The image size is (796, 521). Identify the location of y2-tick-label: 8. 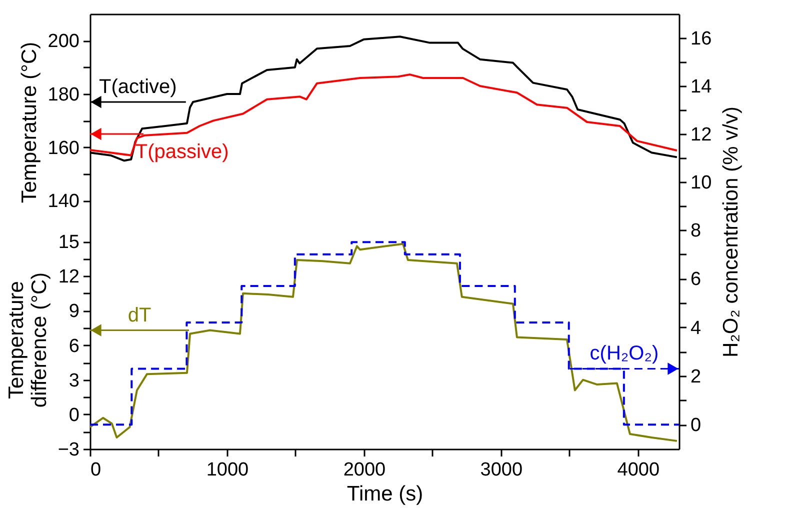
(696, 231).